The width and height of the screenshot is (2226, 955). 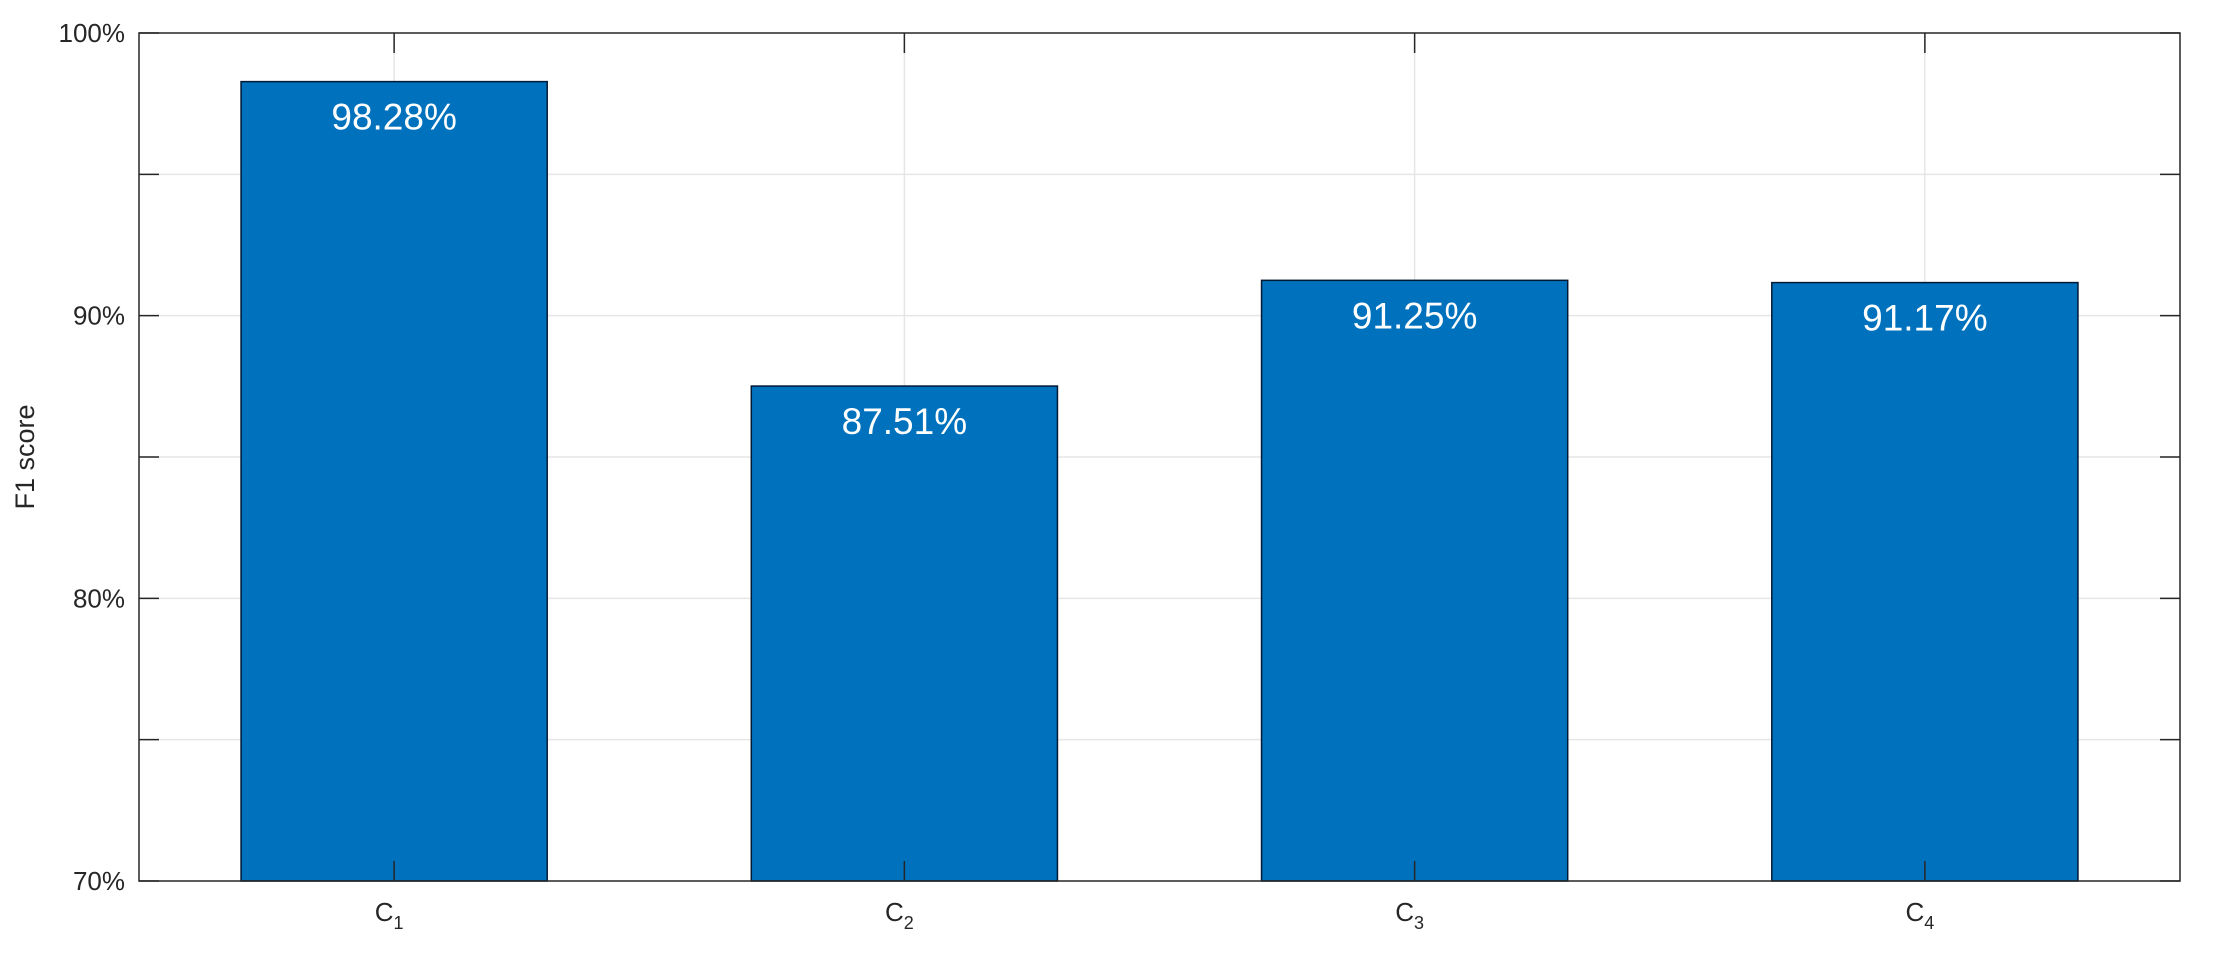 What do you see at coordinates (394, 117) in the screenshot?
I see `bar-value-label: 98.28%` at bounding box center [394, 117].